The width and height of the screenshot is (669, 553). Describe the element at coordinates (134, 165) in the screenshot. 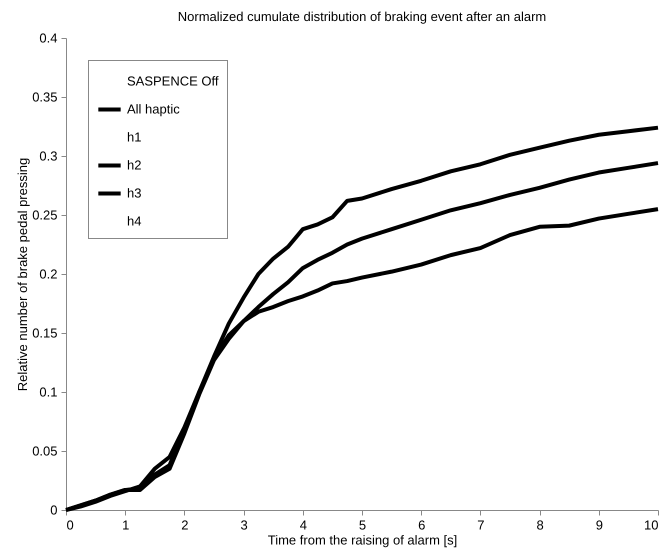

I see `legend-label: h2` at that location.